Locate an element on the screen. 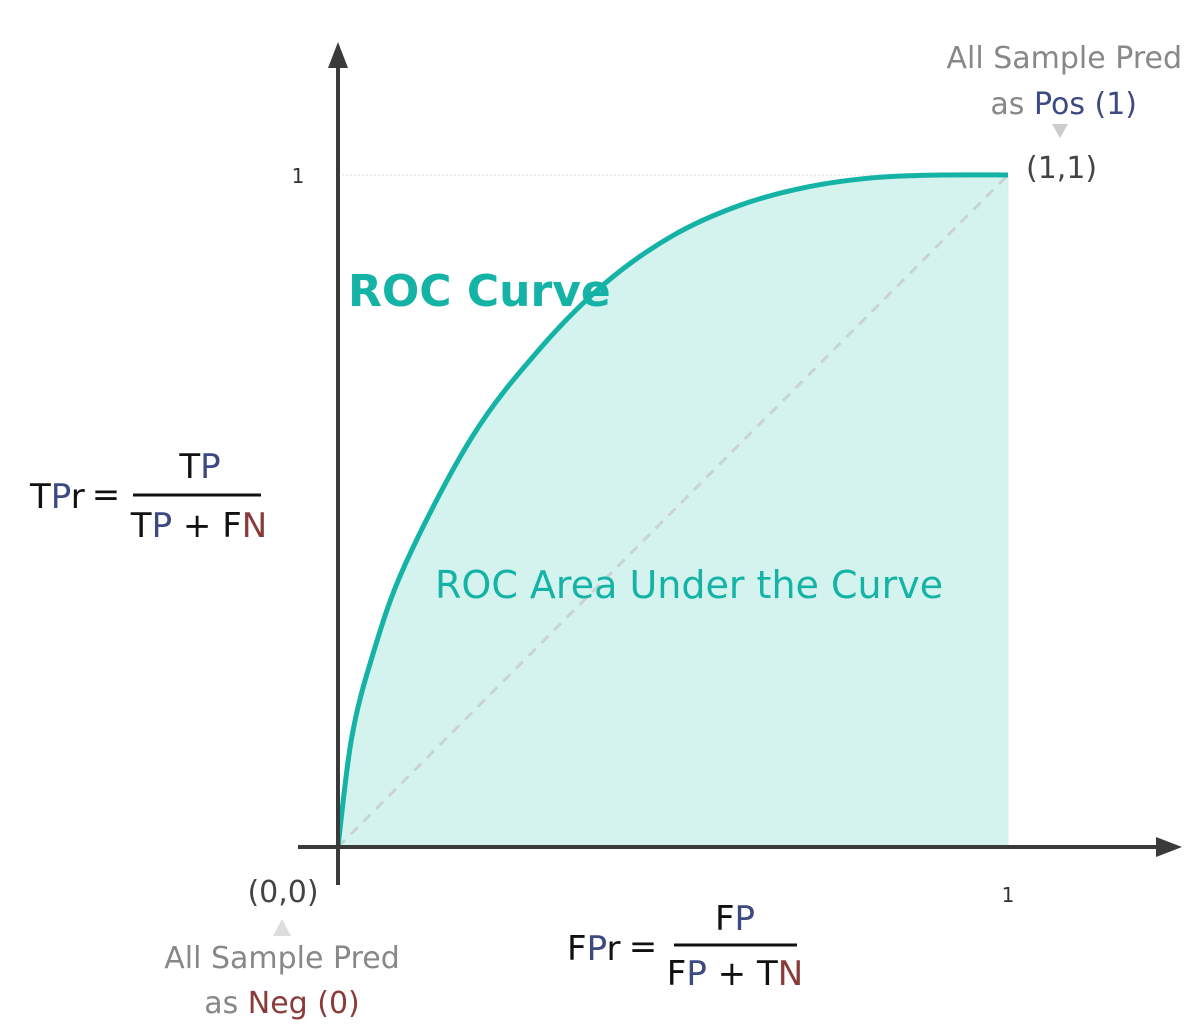 This screenshot has height=1034, width=1200. point-0-0-label: (0,0) is located at coordinates (282, 892).